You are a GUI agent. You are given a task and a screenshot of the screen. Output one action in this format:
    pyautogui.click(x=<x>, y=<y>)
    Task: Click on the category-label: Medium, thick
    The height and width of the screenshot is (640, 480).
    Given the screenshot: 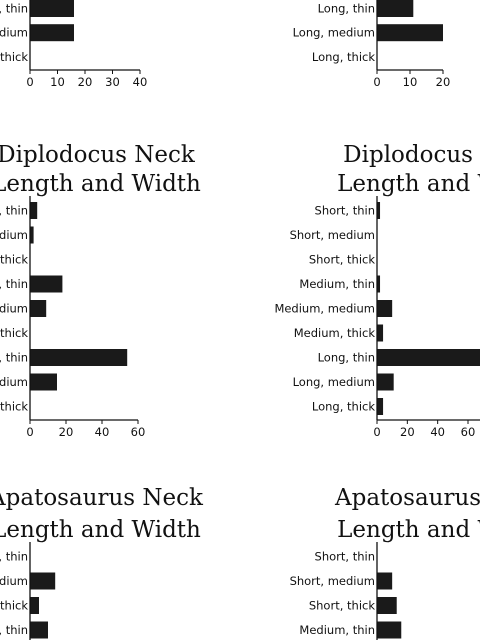 What is the action you would take?
    pyautogui.click(x=335, y=333)
    